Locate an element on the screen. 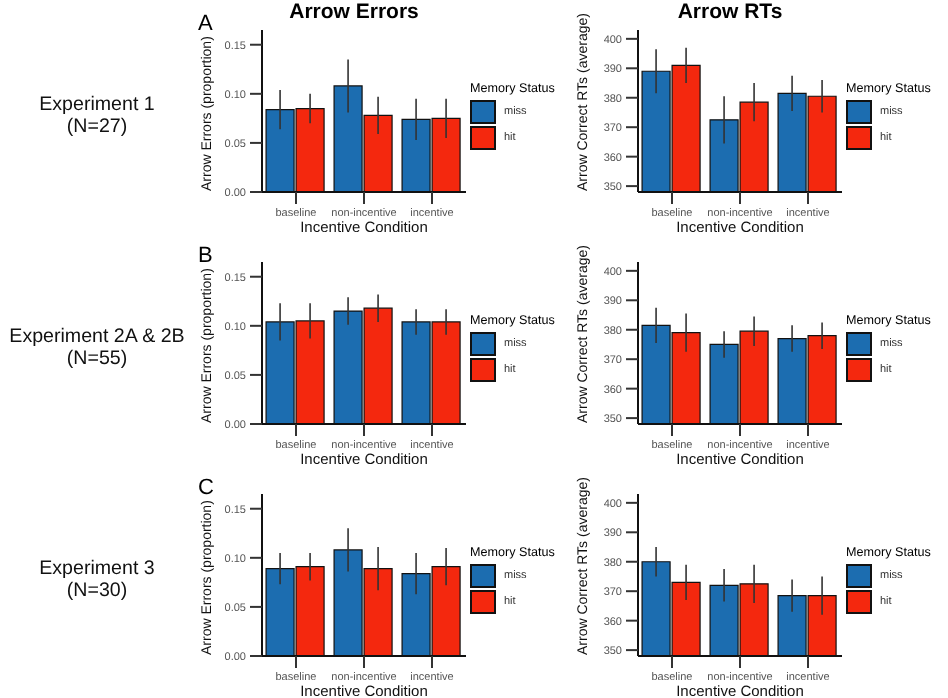 This screenshot has height=698, width=948. chart-title: Arrow Errors is located at coordinates (354, 12).